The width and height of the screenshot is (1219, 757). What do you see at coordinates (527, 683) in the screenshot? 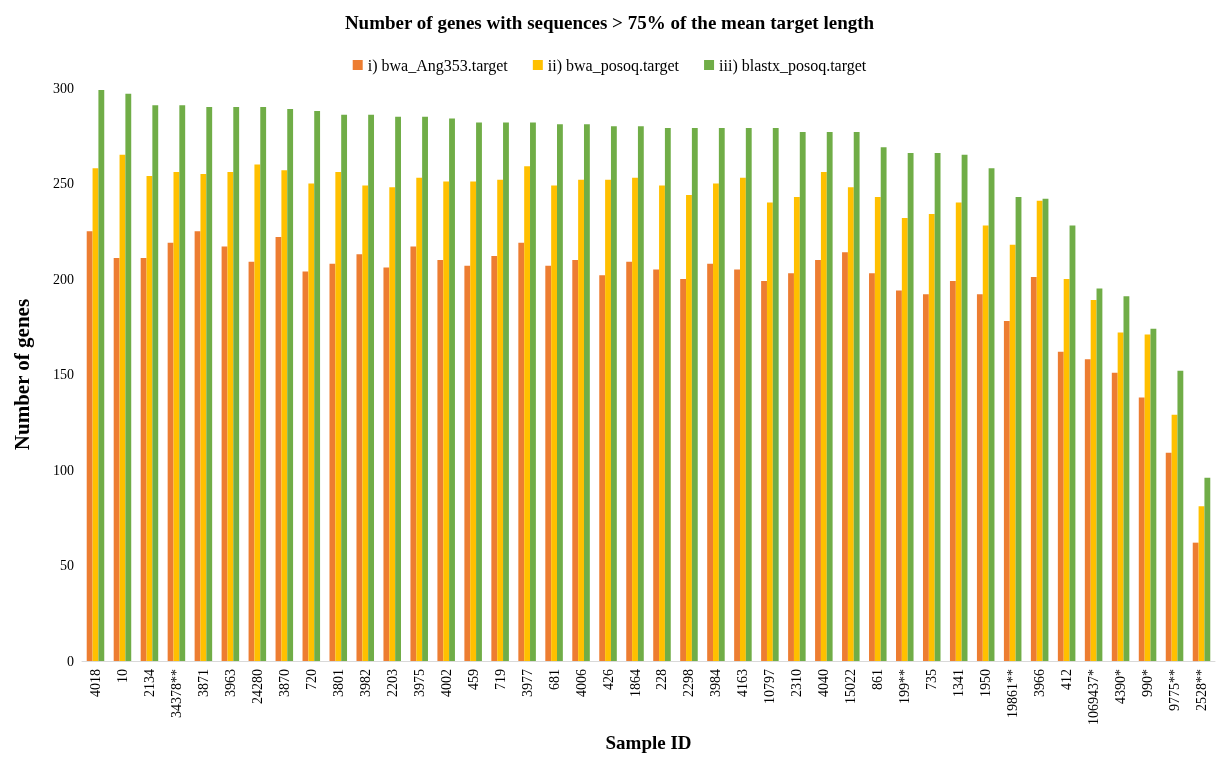
I see `x-tick-label: 3977` at bounding box center [527, 683].